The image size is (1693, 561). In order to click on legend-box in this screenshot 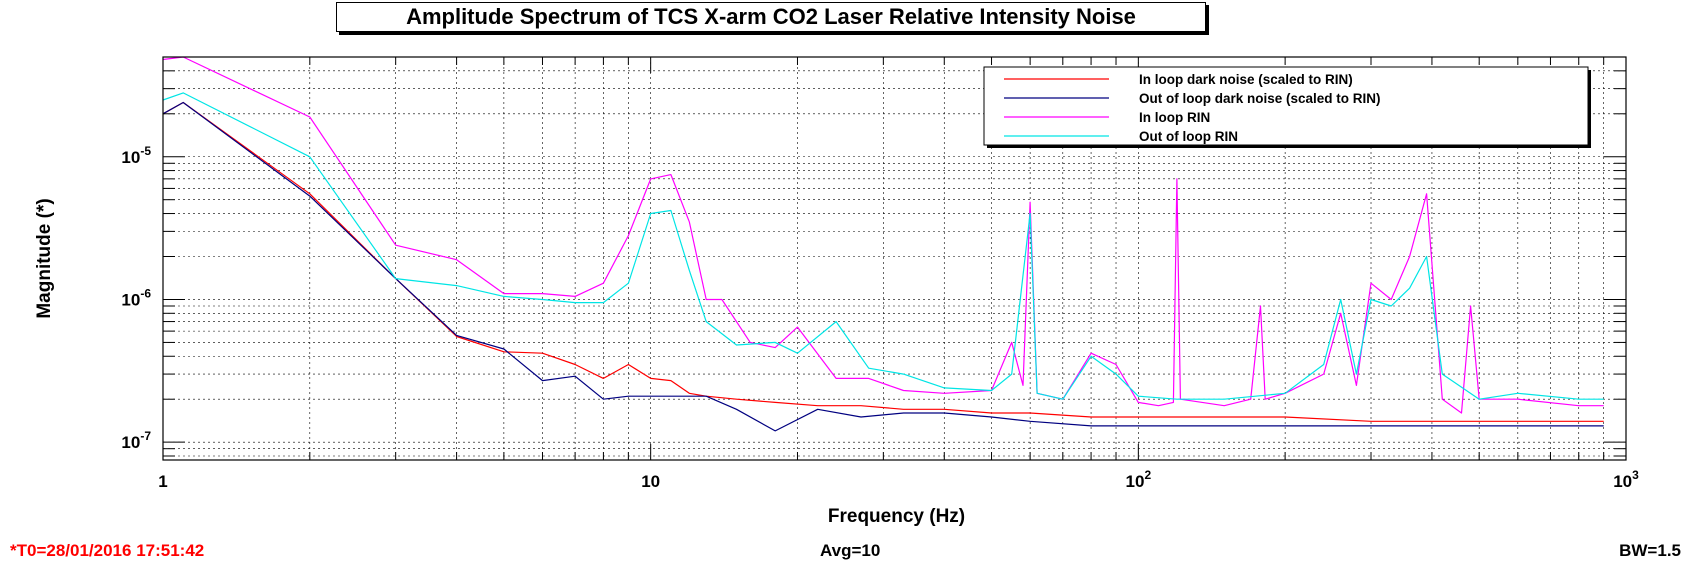, I will do `click(1286, 106)`.